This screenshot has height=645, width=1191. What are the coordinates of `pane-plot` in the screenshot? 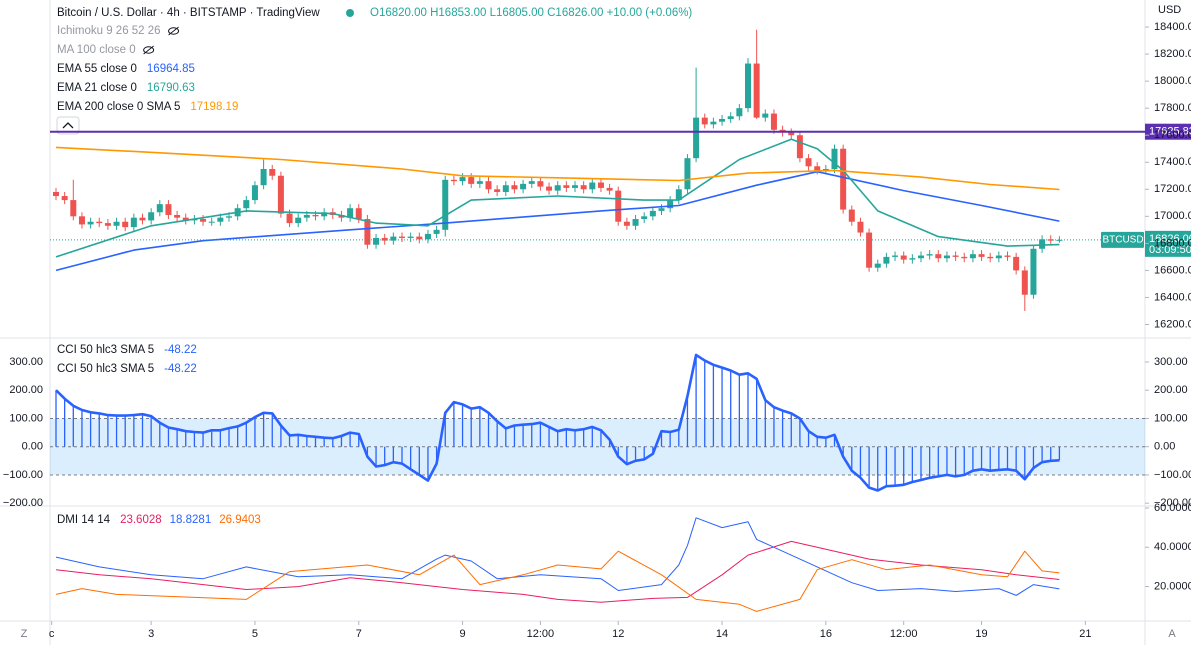 It's located at (557, 564).